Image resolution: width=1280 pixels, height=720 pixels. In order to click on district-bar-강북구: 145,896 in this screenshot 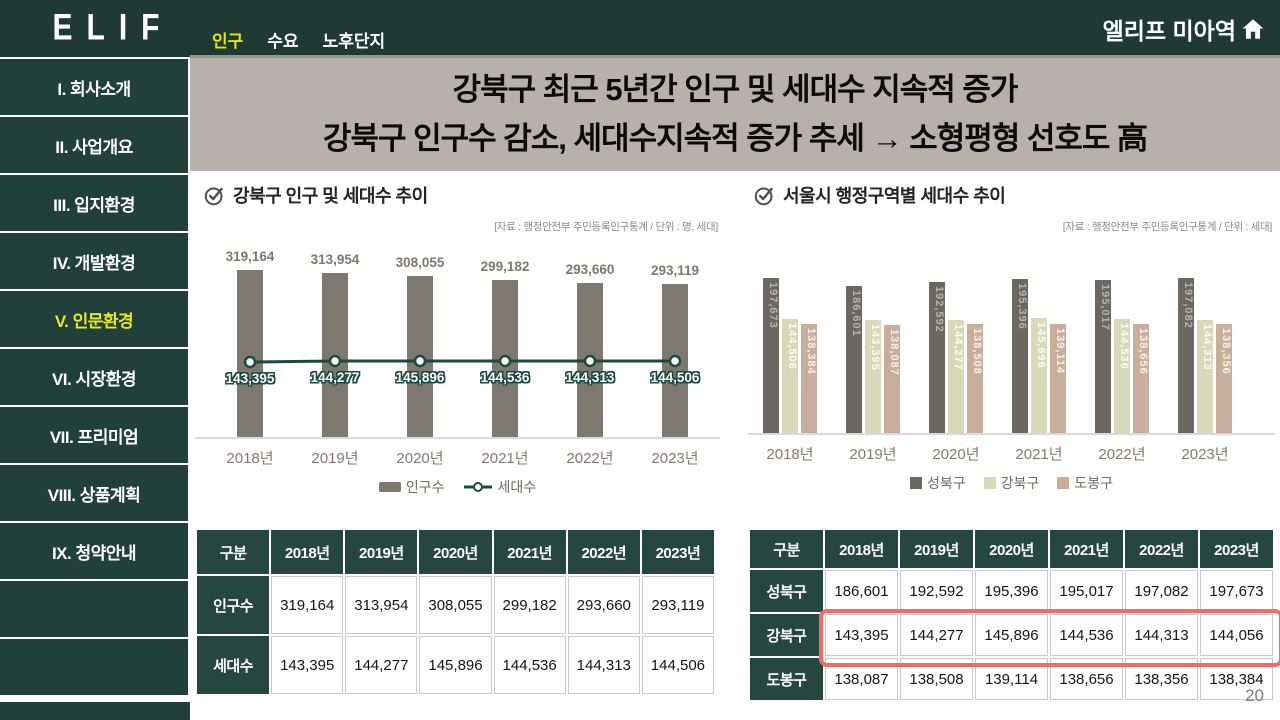, I will do `click(1039, 375)`.